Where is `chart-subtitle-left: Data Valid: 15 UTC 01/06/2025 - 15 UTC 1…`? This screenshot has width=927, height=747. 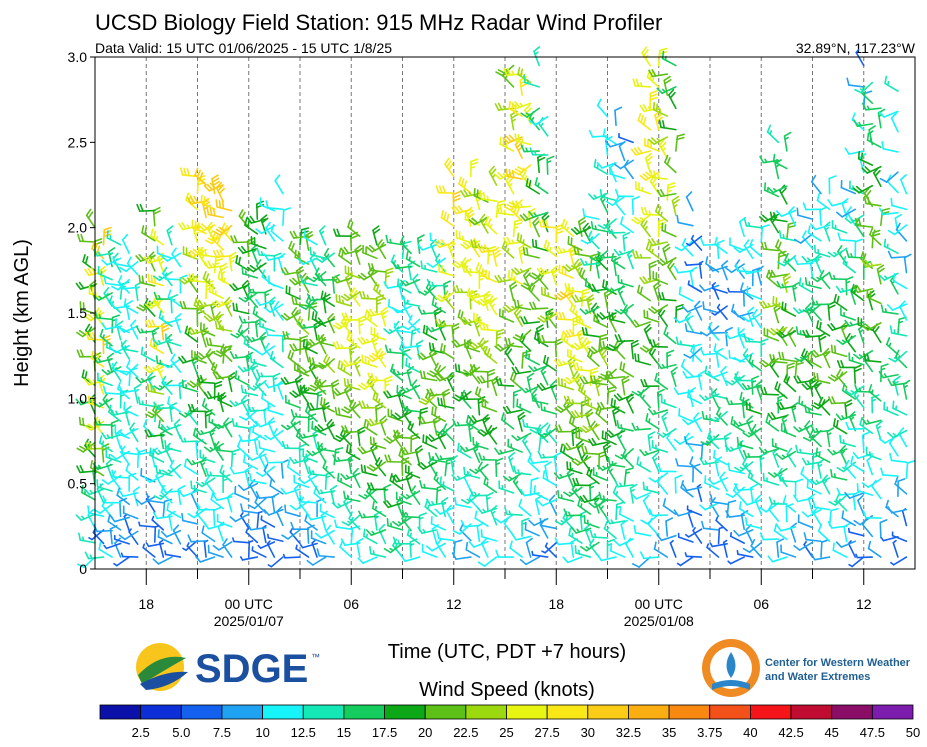
chart-subtitle-left: Data Valid: 15 UTC 01/06/2025 - 15 UTC 1… is located at coordinates (243, 48).